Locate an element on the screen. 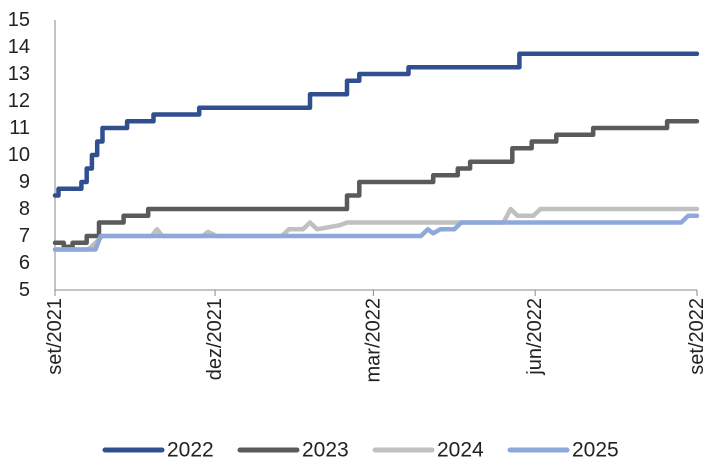 Image resolution: width=716 pixels, height=464 pixels. y-tick-label: 8 is located at coordinates (24, 209).